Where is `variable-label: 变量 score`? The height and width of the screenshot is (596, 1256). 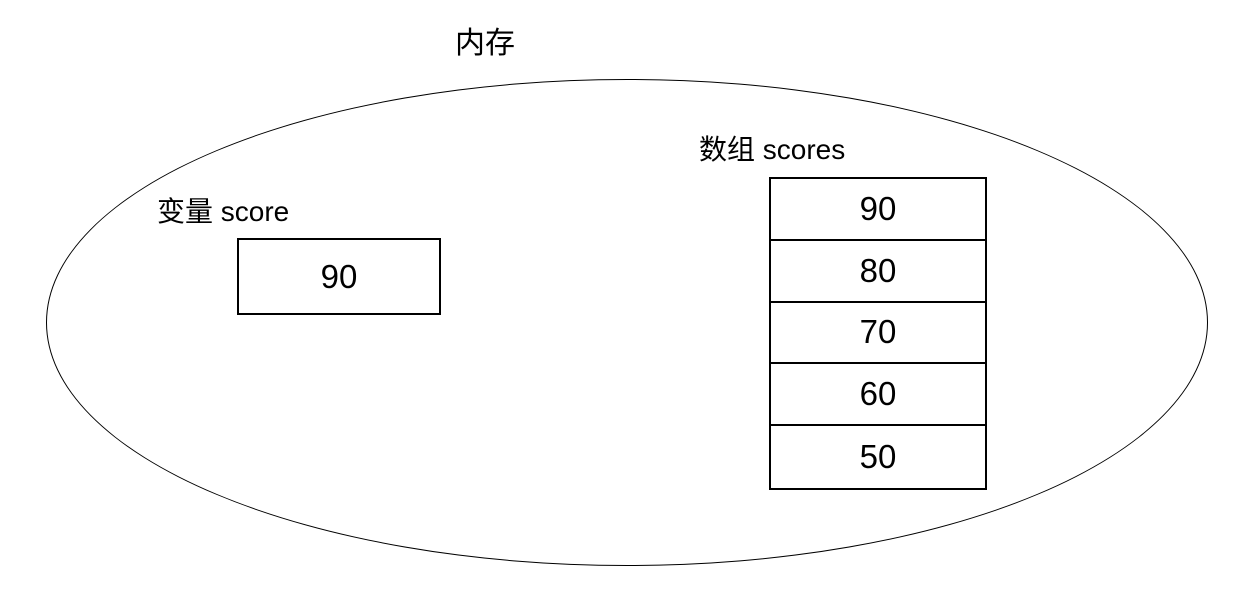
variable-label: 变量 score is located at coordinates (223, 211).